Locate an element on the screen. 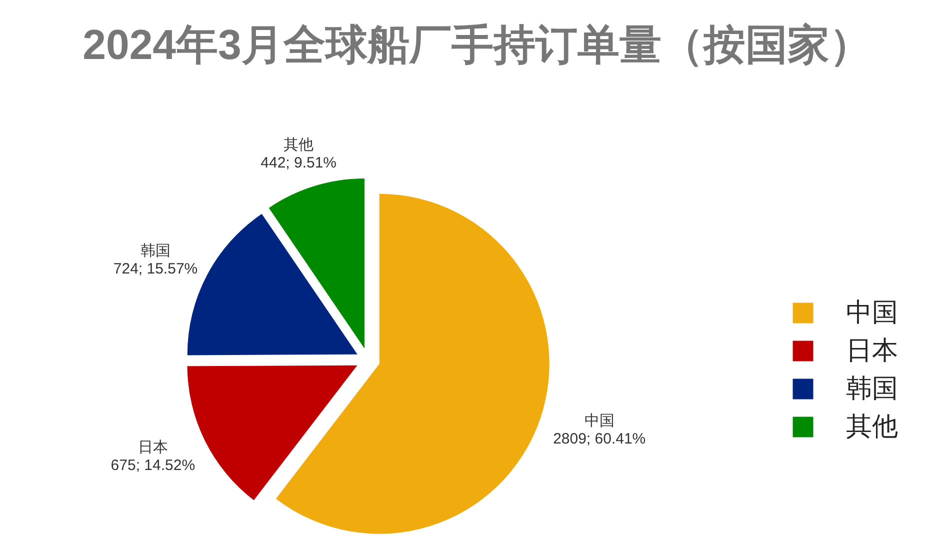  slice-label: 日本 is located at coordinates (153, 447).